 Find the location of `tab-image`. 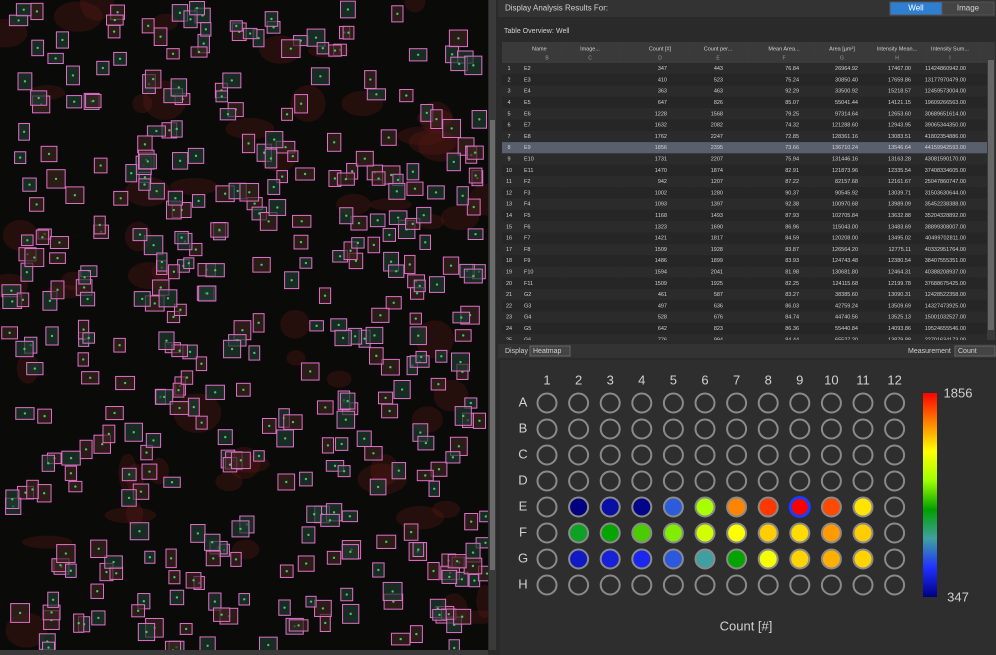

tab-image is located at coordinates (968, 8).